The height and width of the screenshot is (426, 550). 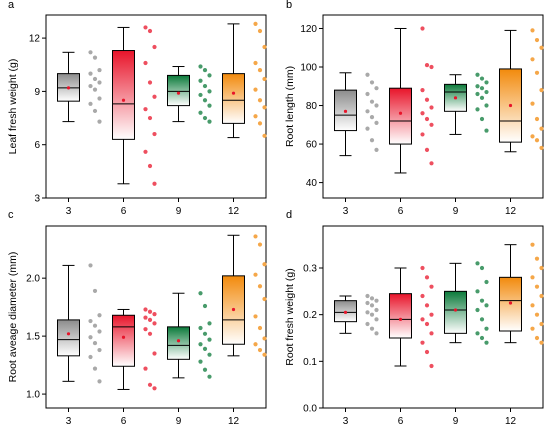 I want to click on y-tick-label: 120, so click(x=308, y=29).